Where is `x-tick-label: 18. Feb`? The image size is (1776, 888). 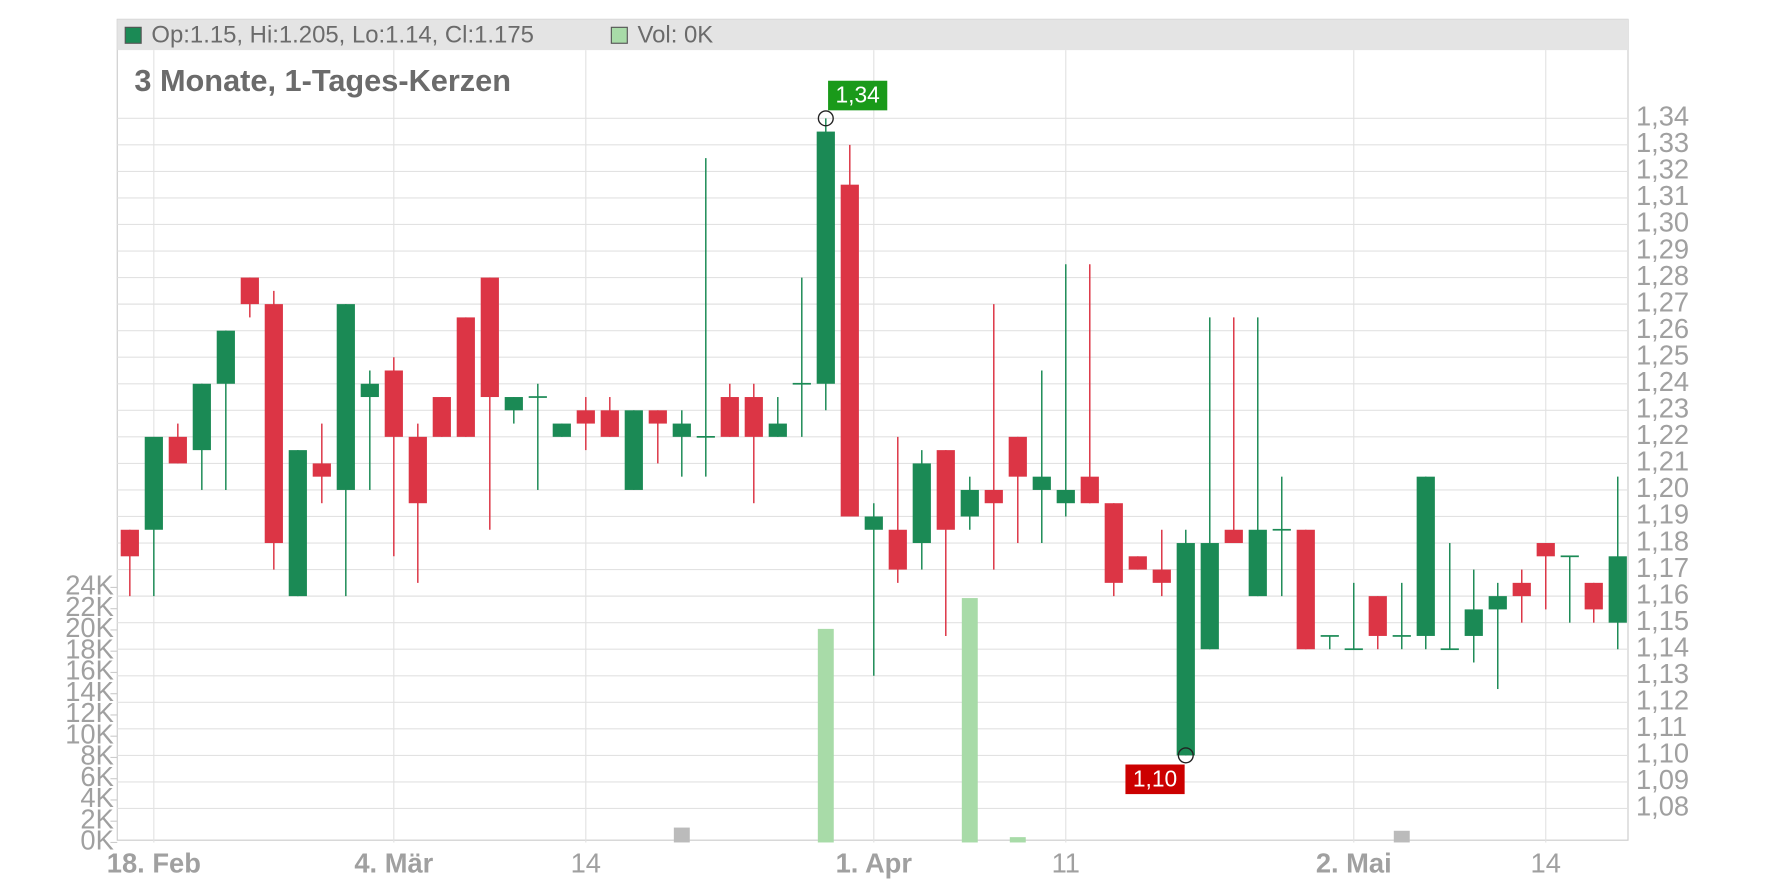
x-tick-label: 18. Feb is located at coordinates (154, 862).